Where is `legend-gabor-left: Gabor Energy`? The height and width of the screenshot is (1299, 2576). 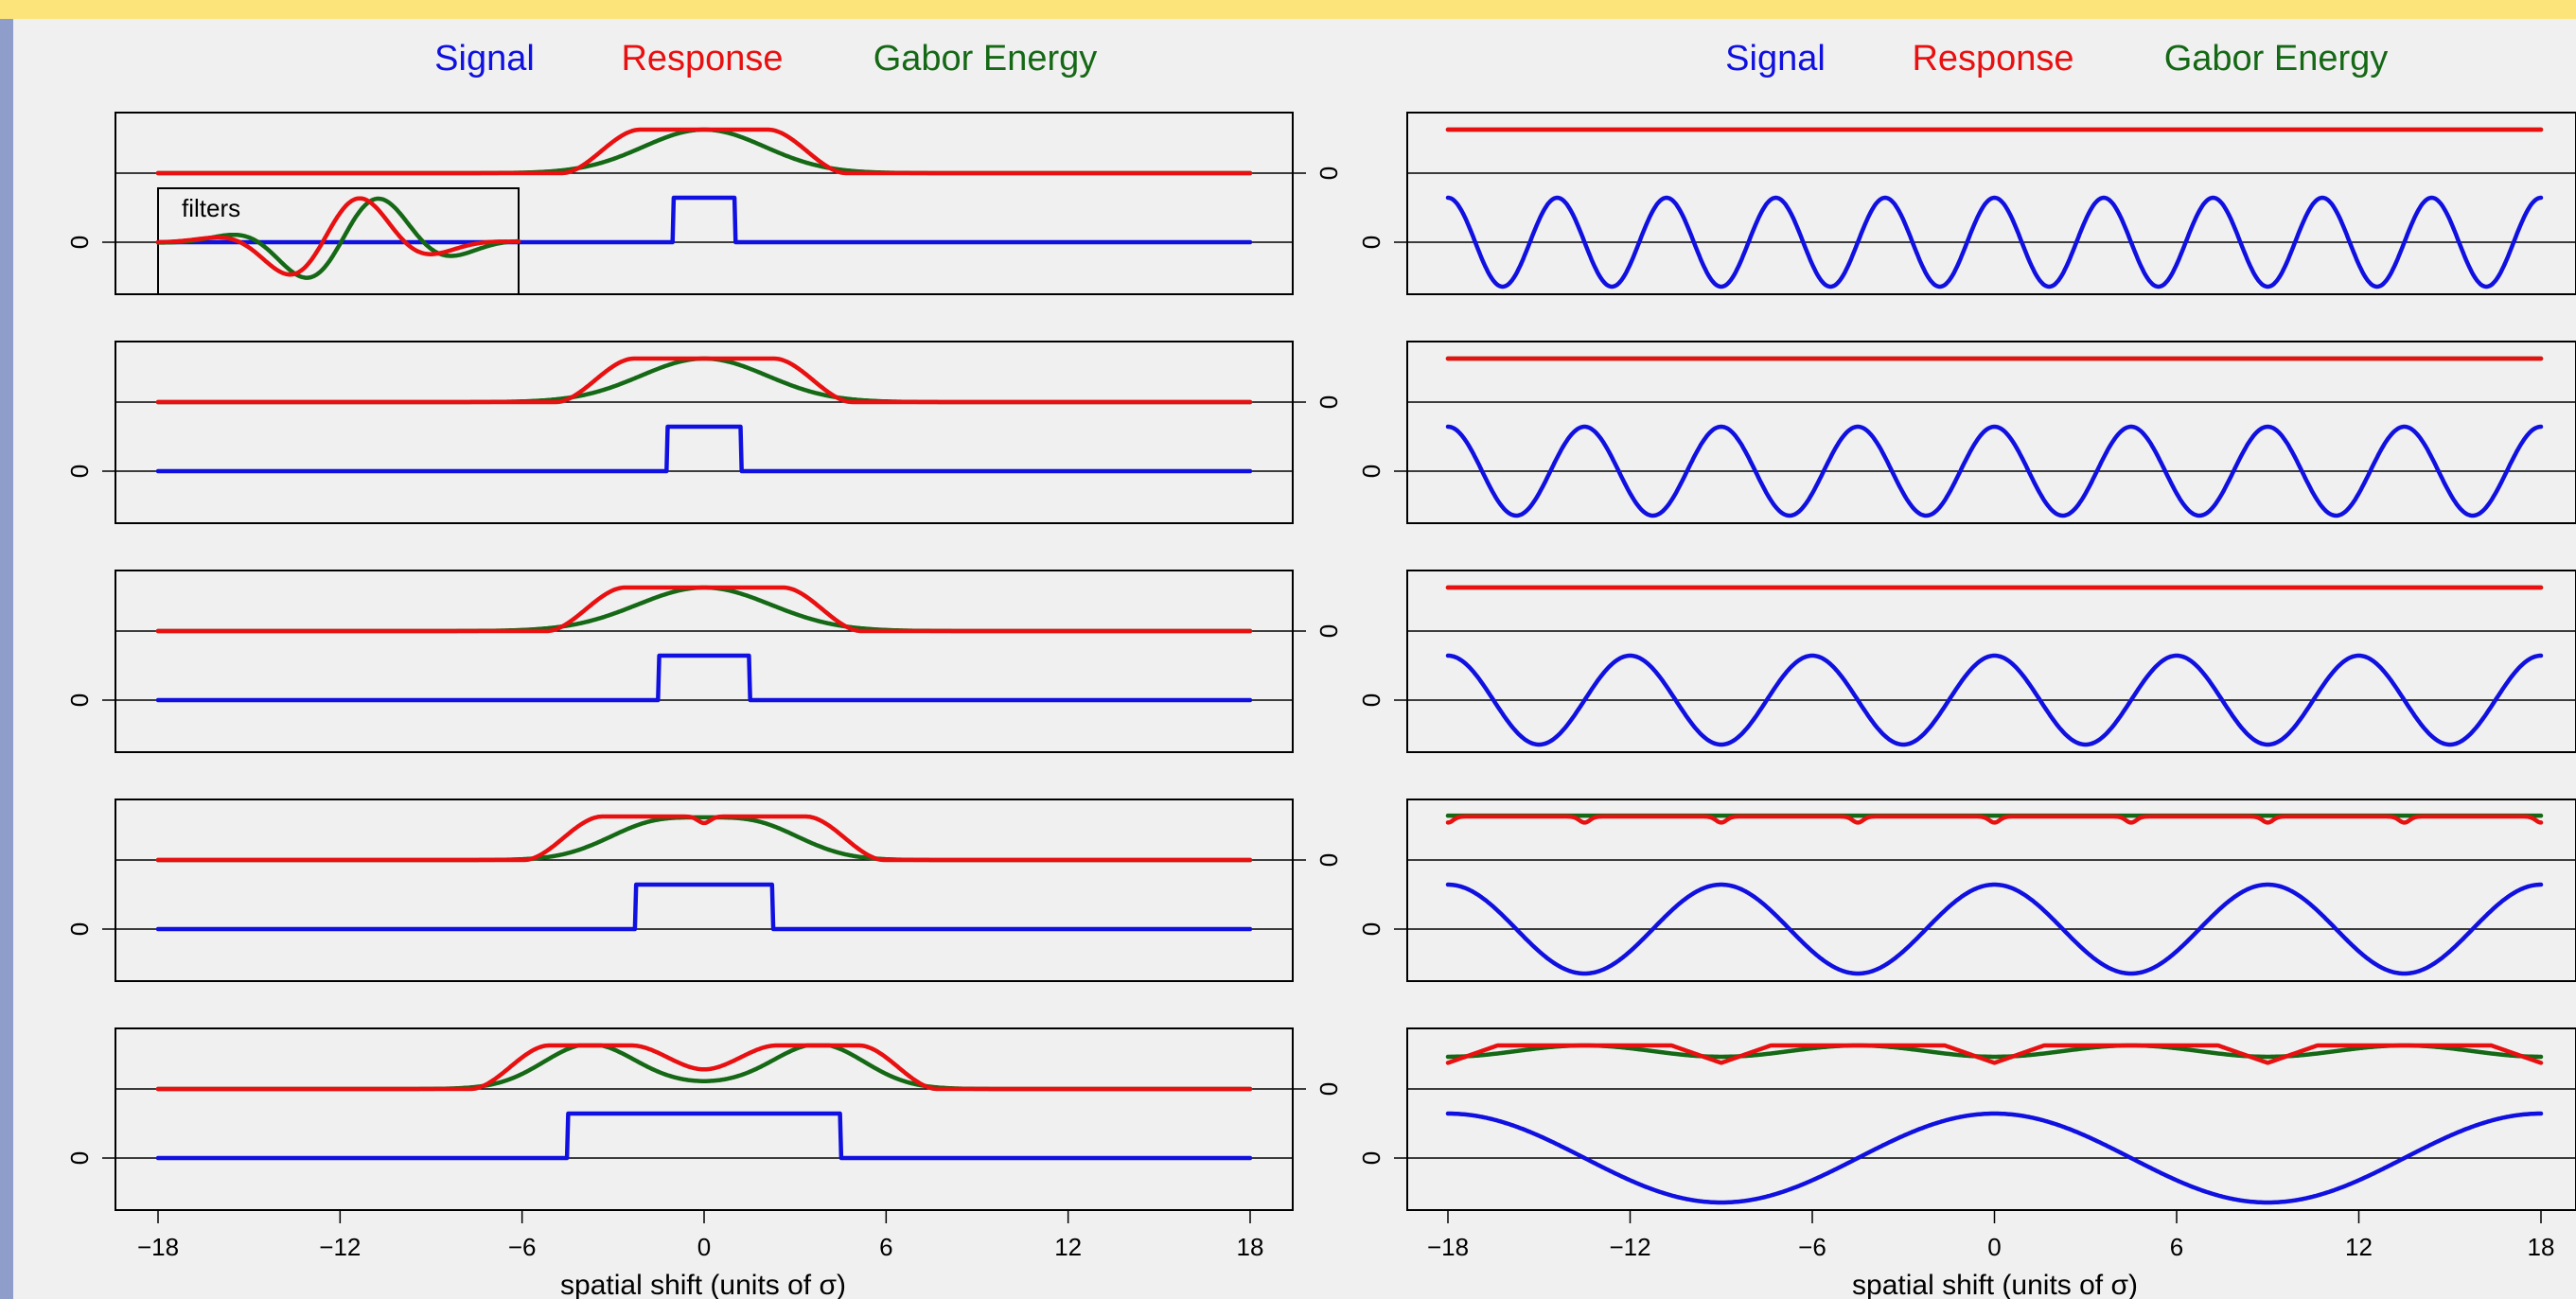
legend-gabor-left: Gabor Energy is located at coordinates (985, 59).